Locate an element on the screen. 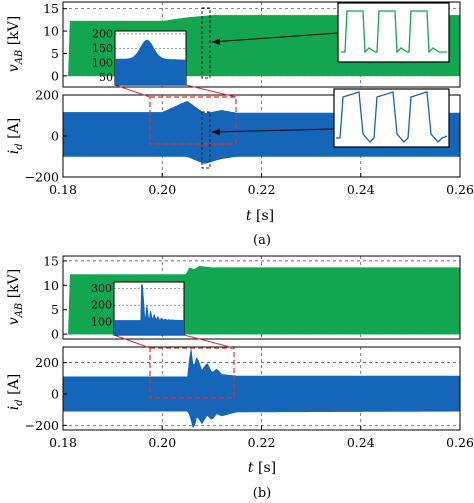 This screenshot has width=474, height=503. current-arrowhead is located at coordinates (216, 132).